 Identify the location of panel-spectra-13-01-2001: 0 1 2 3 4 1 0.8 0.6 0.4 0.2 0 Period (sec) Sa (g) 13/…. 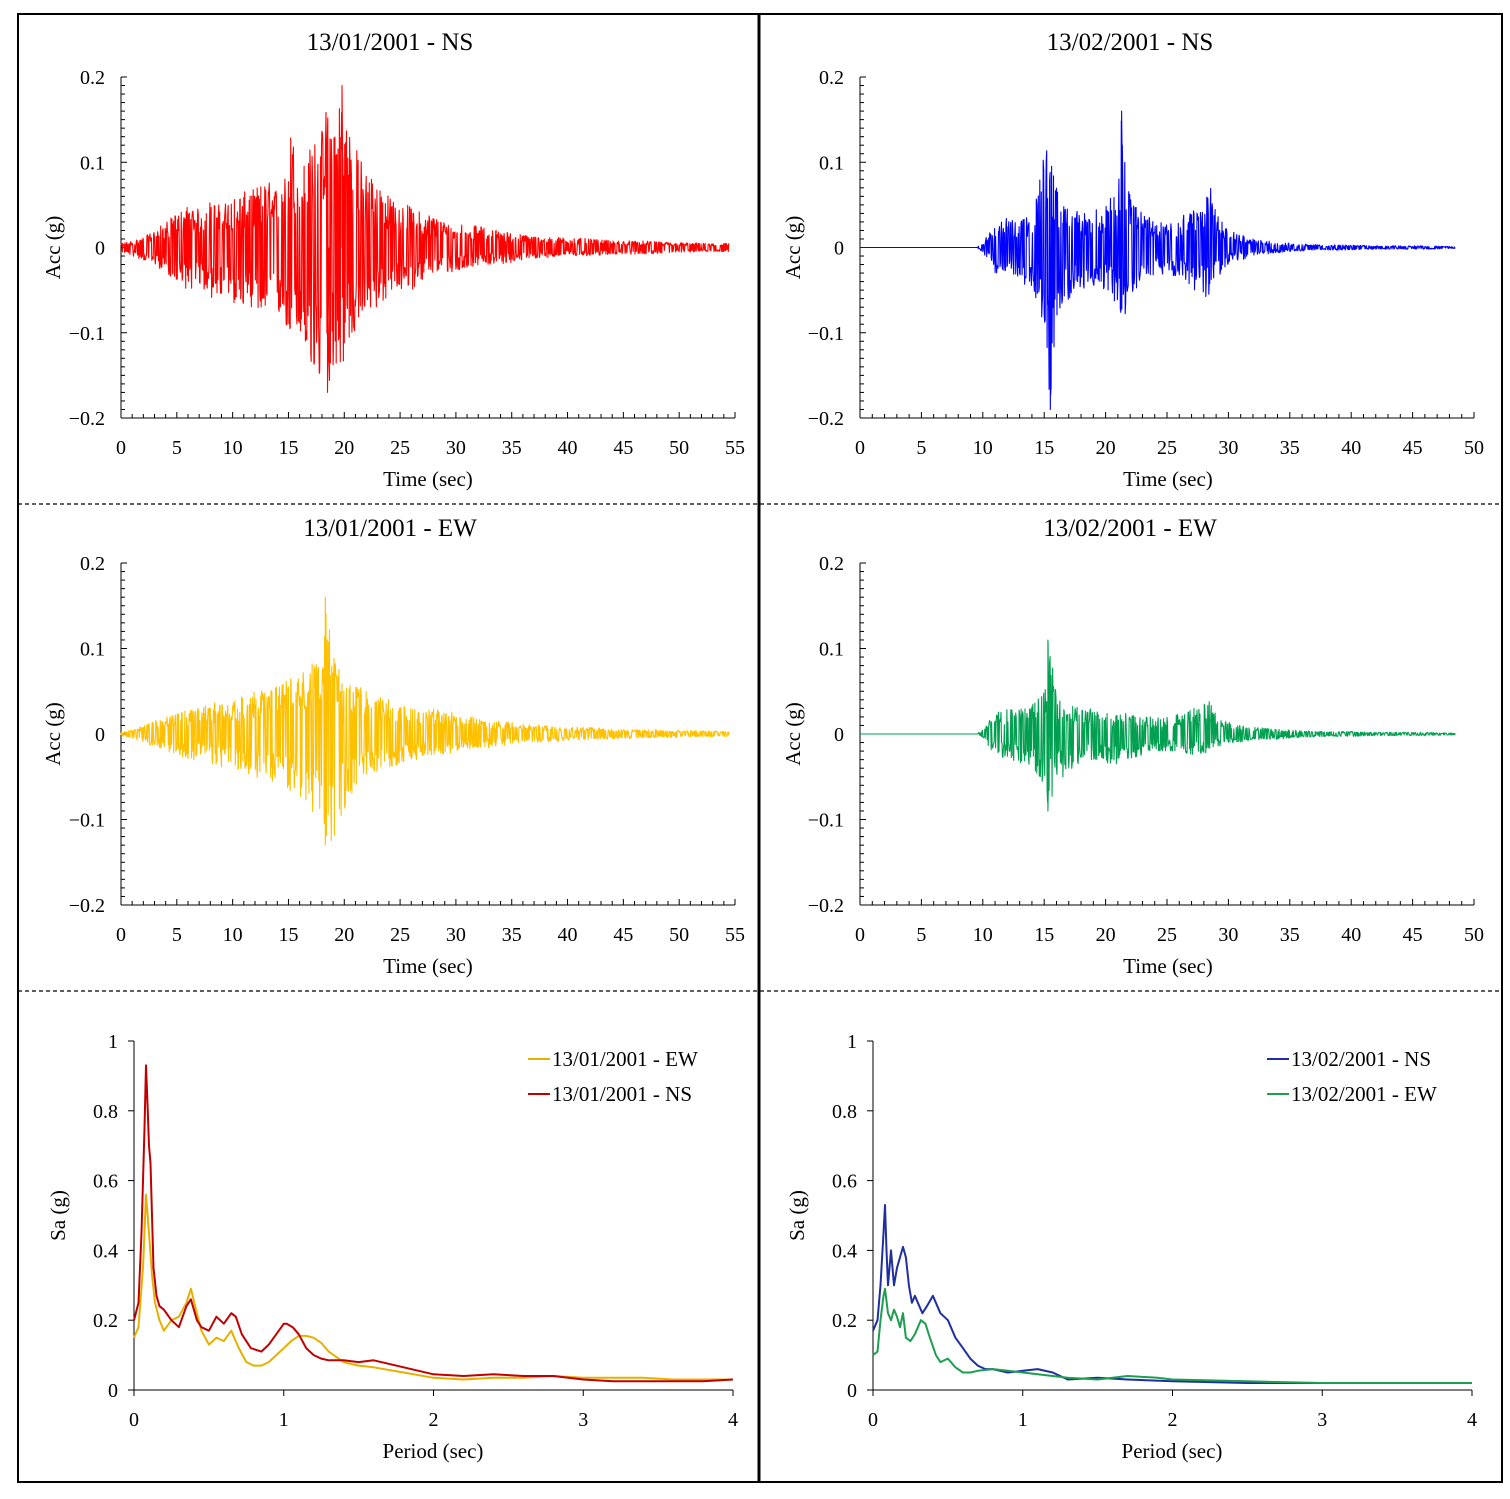
(392, 1247).